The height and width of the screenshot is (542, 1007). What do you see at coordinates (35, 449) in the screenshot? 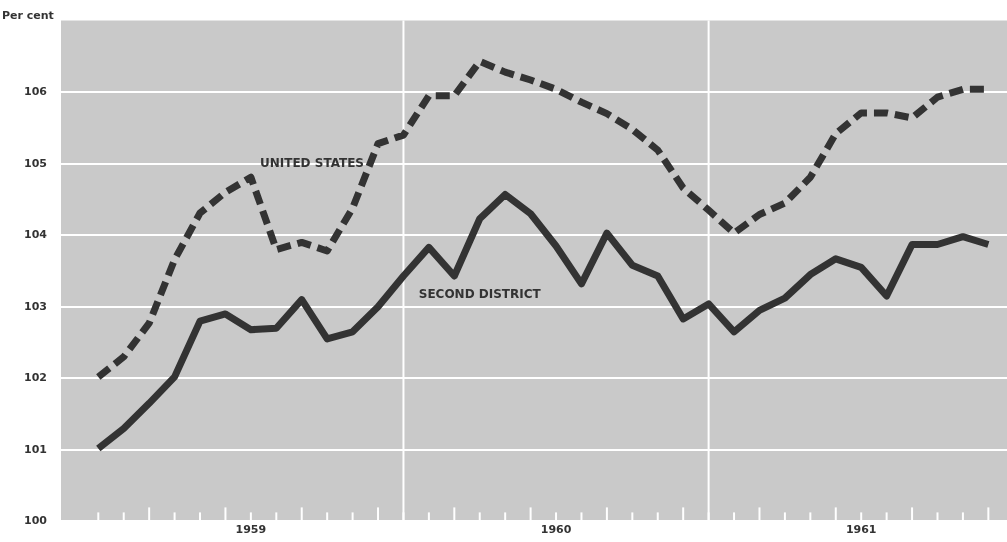
I see `y-tick-label: 101` at bounding box center [35, 449].